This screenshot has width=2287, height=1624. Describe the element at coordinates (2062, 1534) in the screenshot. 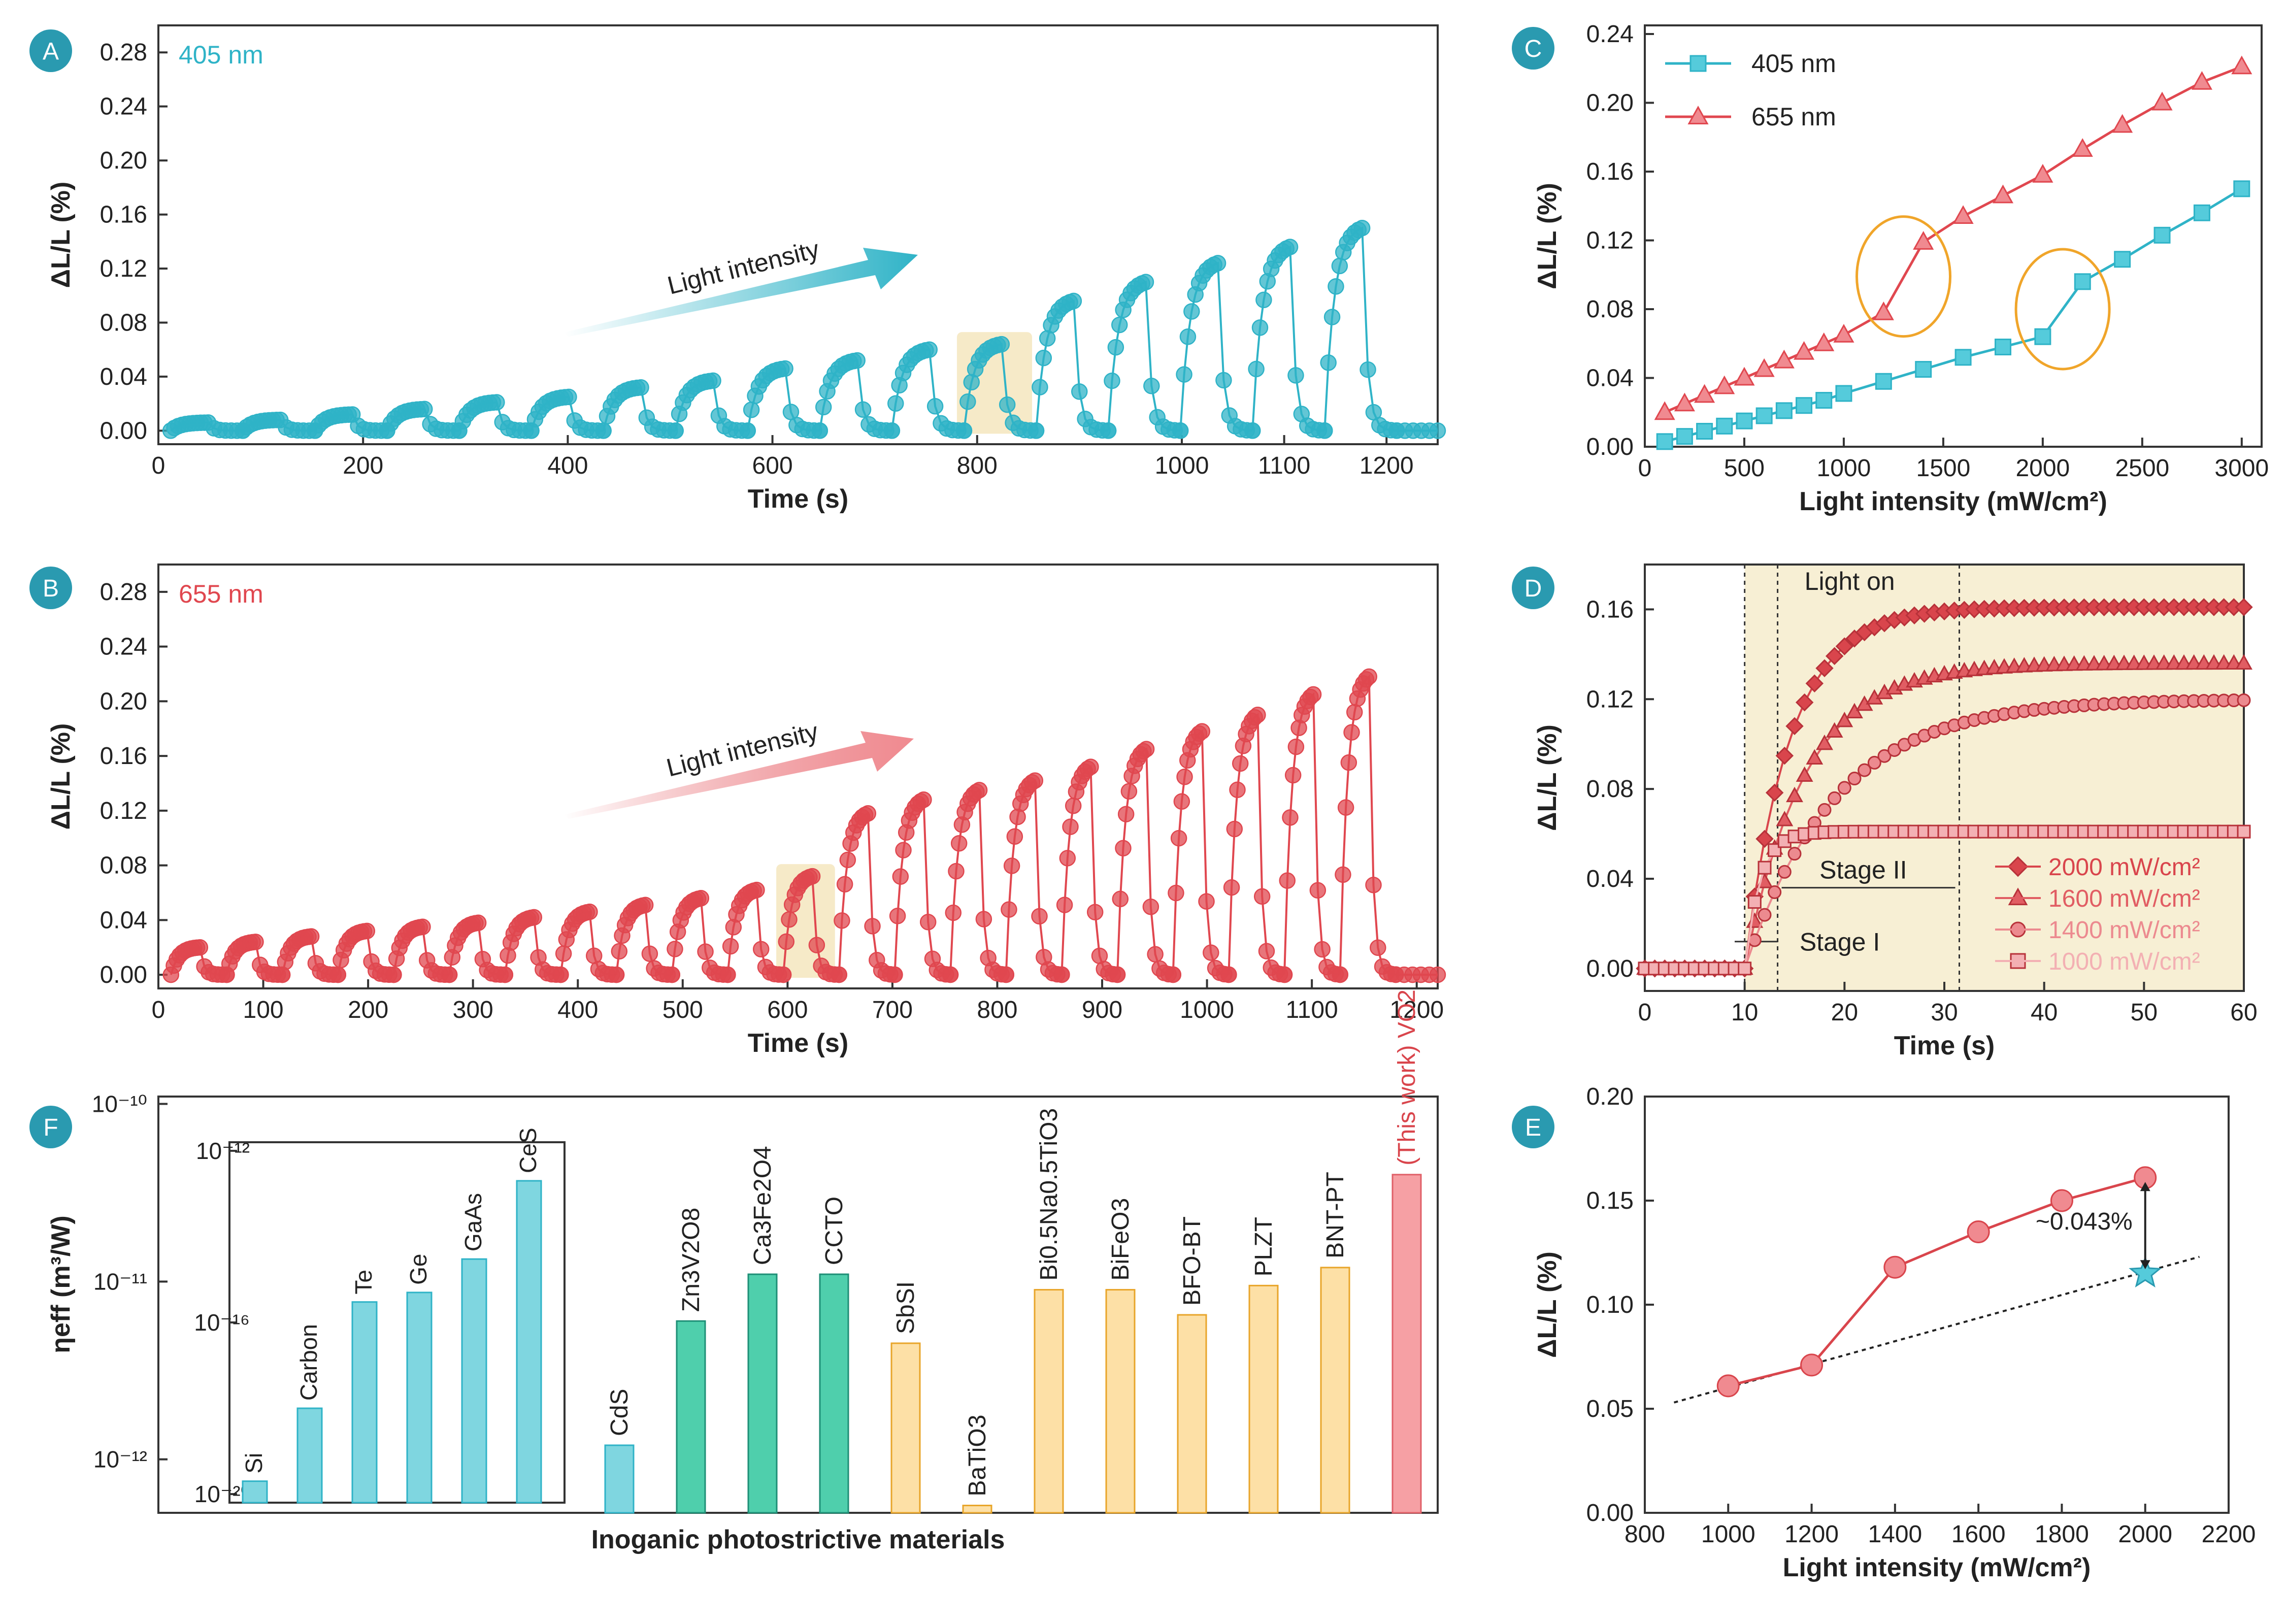

I see `x-tick-label: 1800` at that location.